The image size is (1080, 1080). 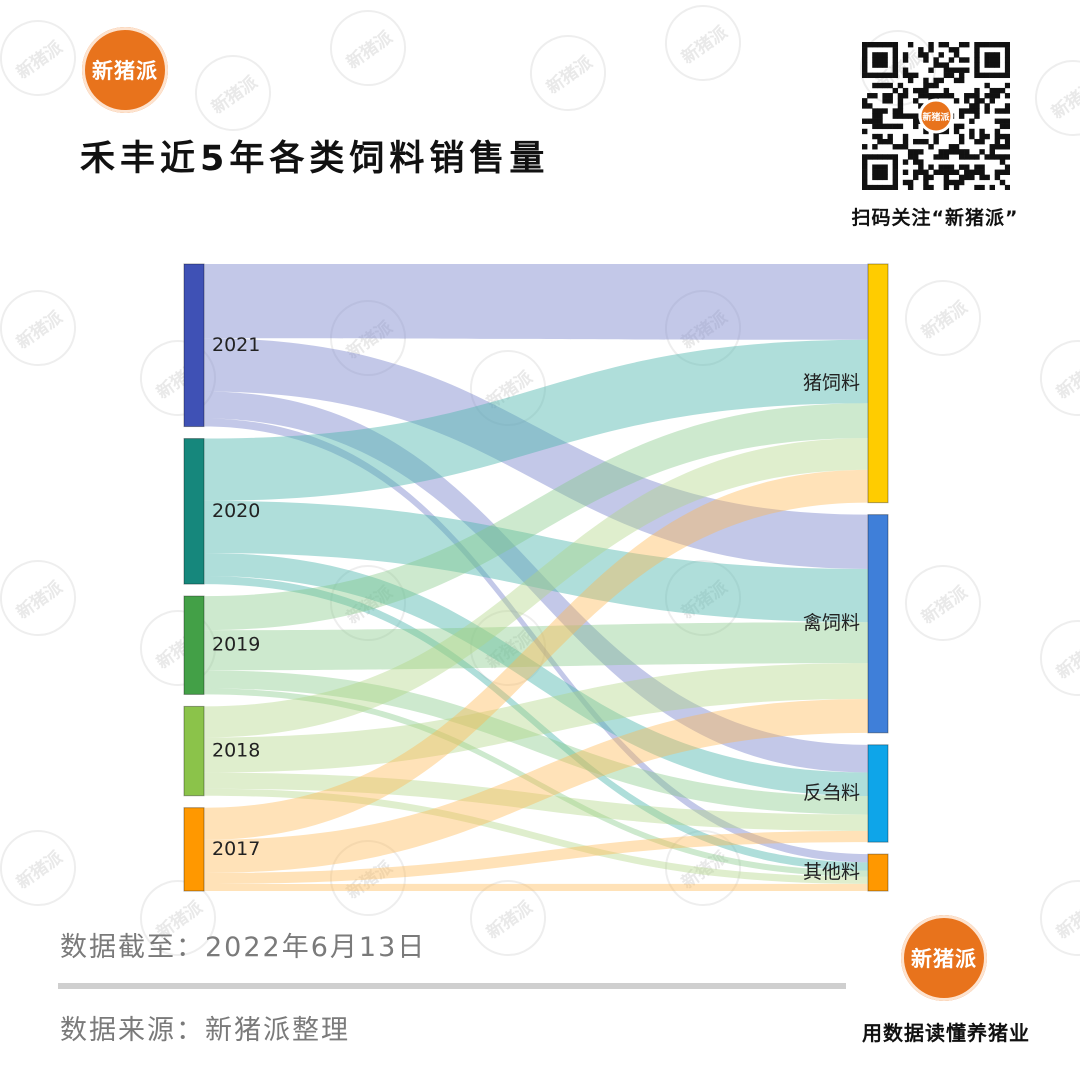 I want to click on sankey-label-猪饲料: 猪饲料, so click(x=831, y=383).